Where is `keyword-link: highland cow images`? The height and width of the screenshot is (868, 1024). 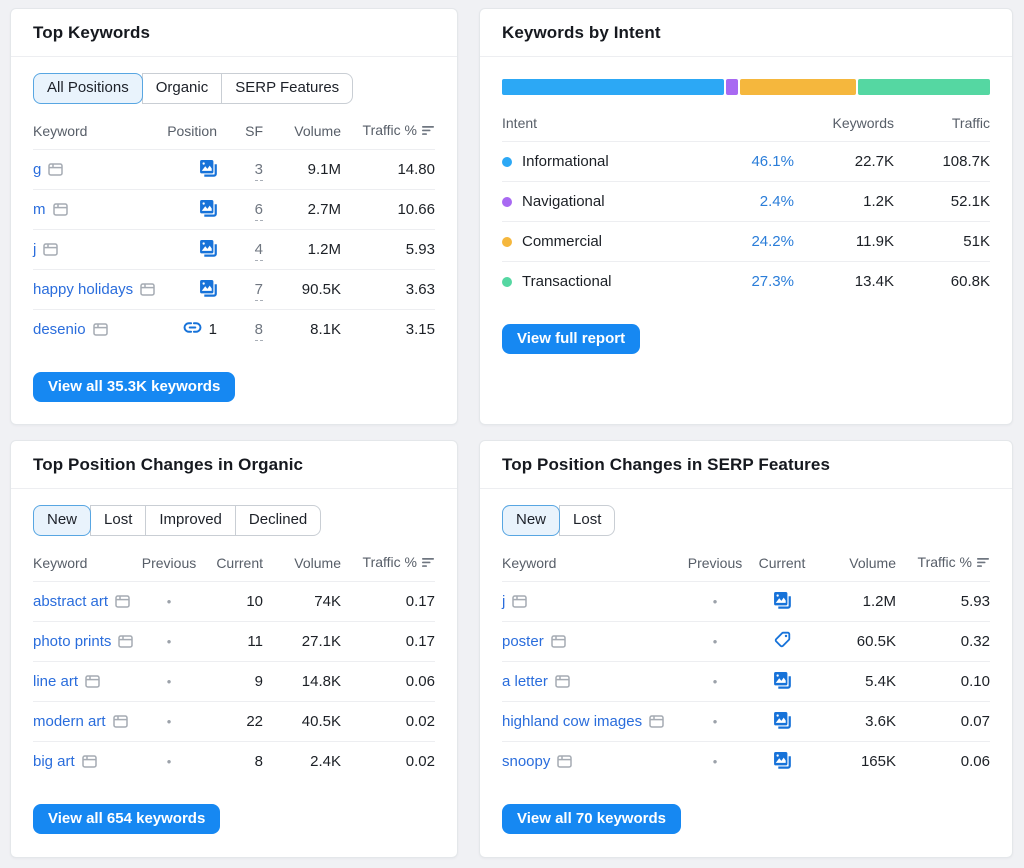
keyword-link: highland cow images is located at coordinates (572, 721).